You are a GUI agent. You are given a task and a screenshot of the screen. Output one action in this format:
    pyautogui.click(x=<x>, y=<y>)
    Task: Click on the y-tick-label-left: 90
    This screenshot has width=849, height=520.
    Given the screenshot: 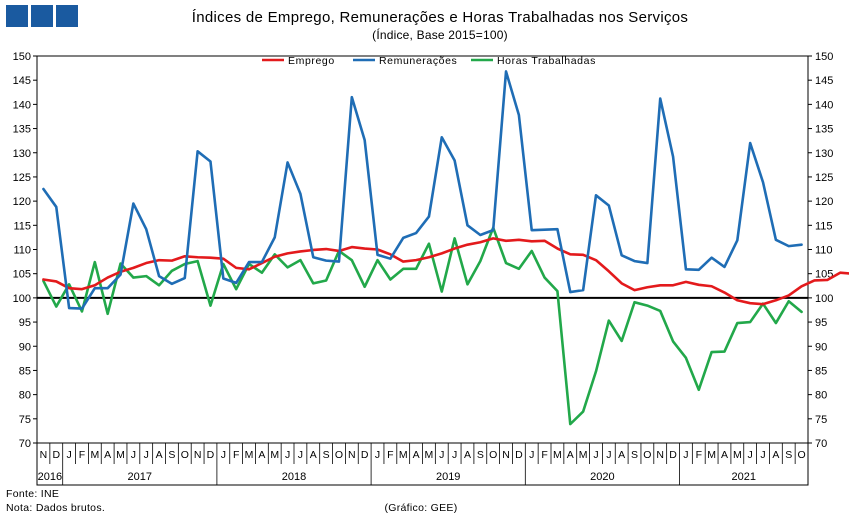 What is the action you would take?
    pyautogui.click(x=25, y=347)
    